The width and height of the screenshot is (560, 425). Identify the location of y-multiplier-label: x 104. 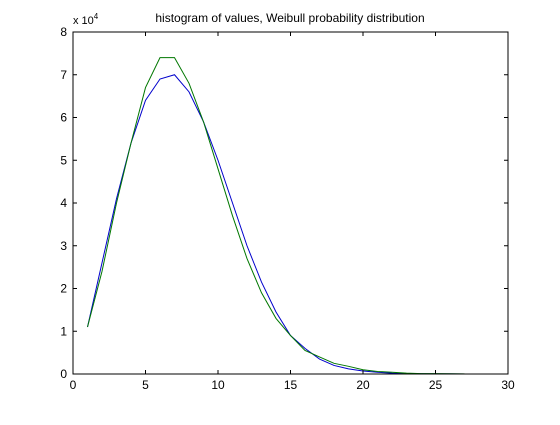
(86, 19).